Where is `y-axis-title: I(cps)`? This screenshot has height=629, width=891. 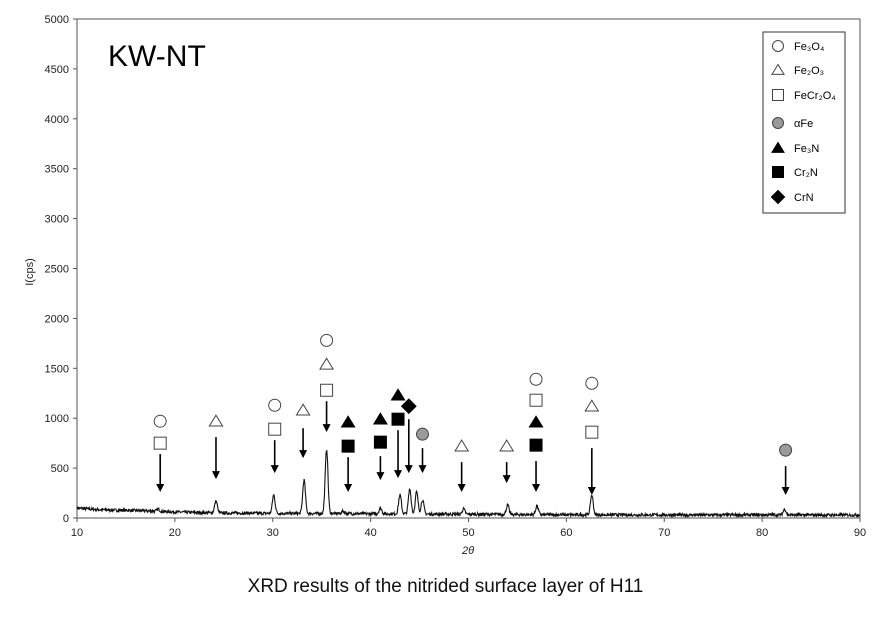 y-axis-title: I(cps) is located at coordinates (30, 272).